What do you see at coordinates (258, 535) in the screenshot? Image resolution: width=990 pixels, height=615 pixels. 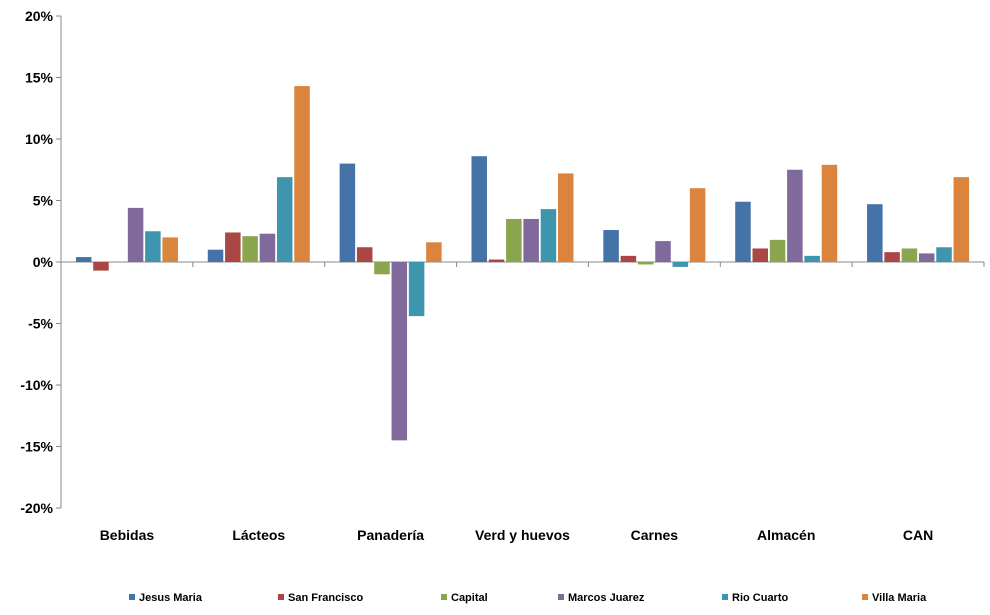 I see `category-label: Lácteos` at bounding box center [258, 535].